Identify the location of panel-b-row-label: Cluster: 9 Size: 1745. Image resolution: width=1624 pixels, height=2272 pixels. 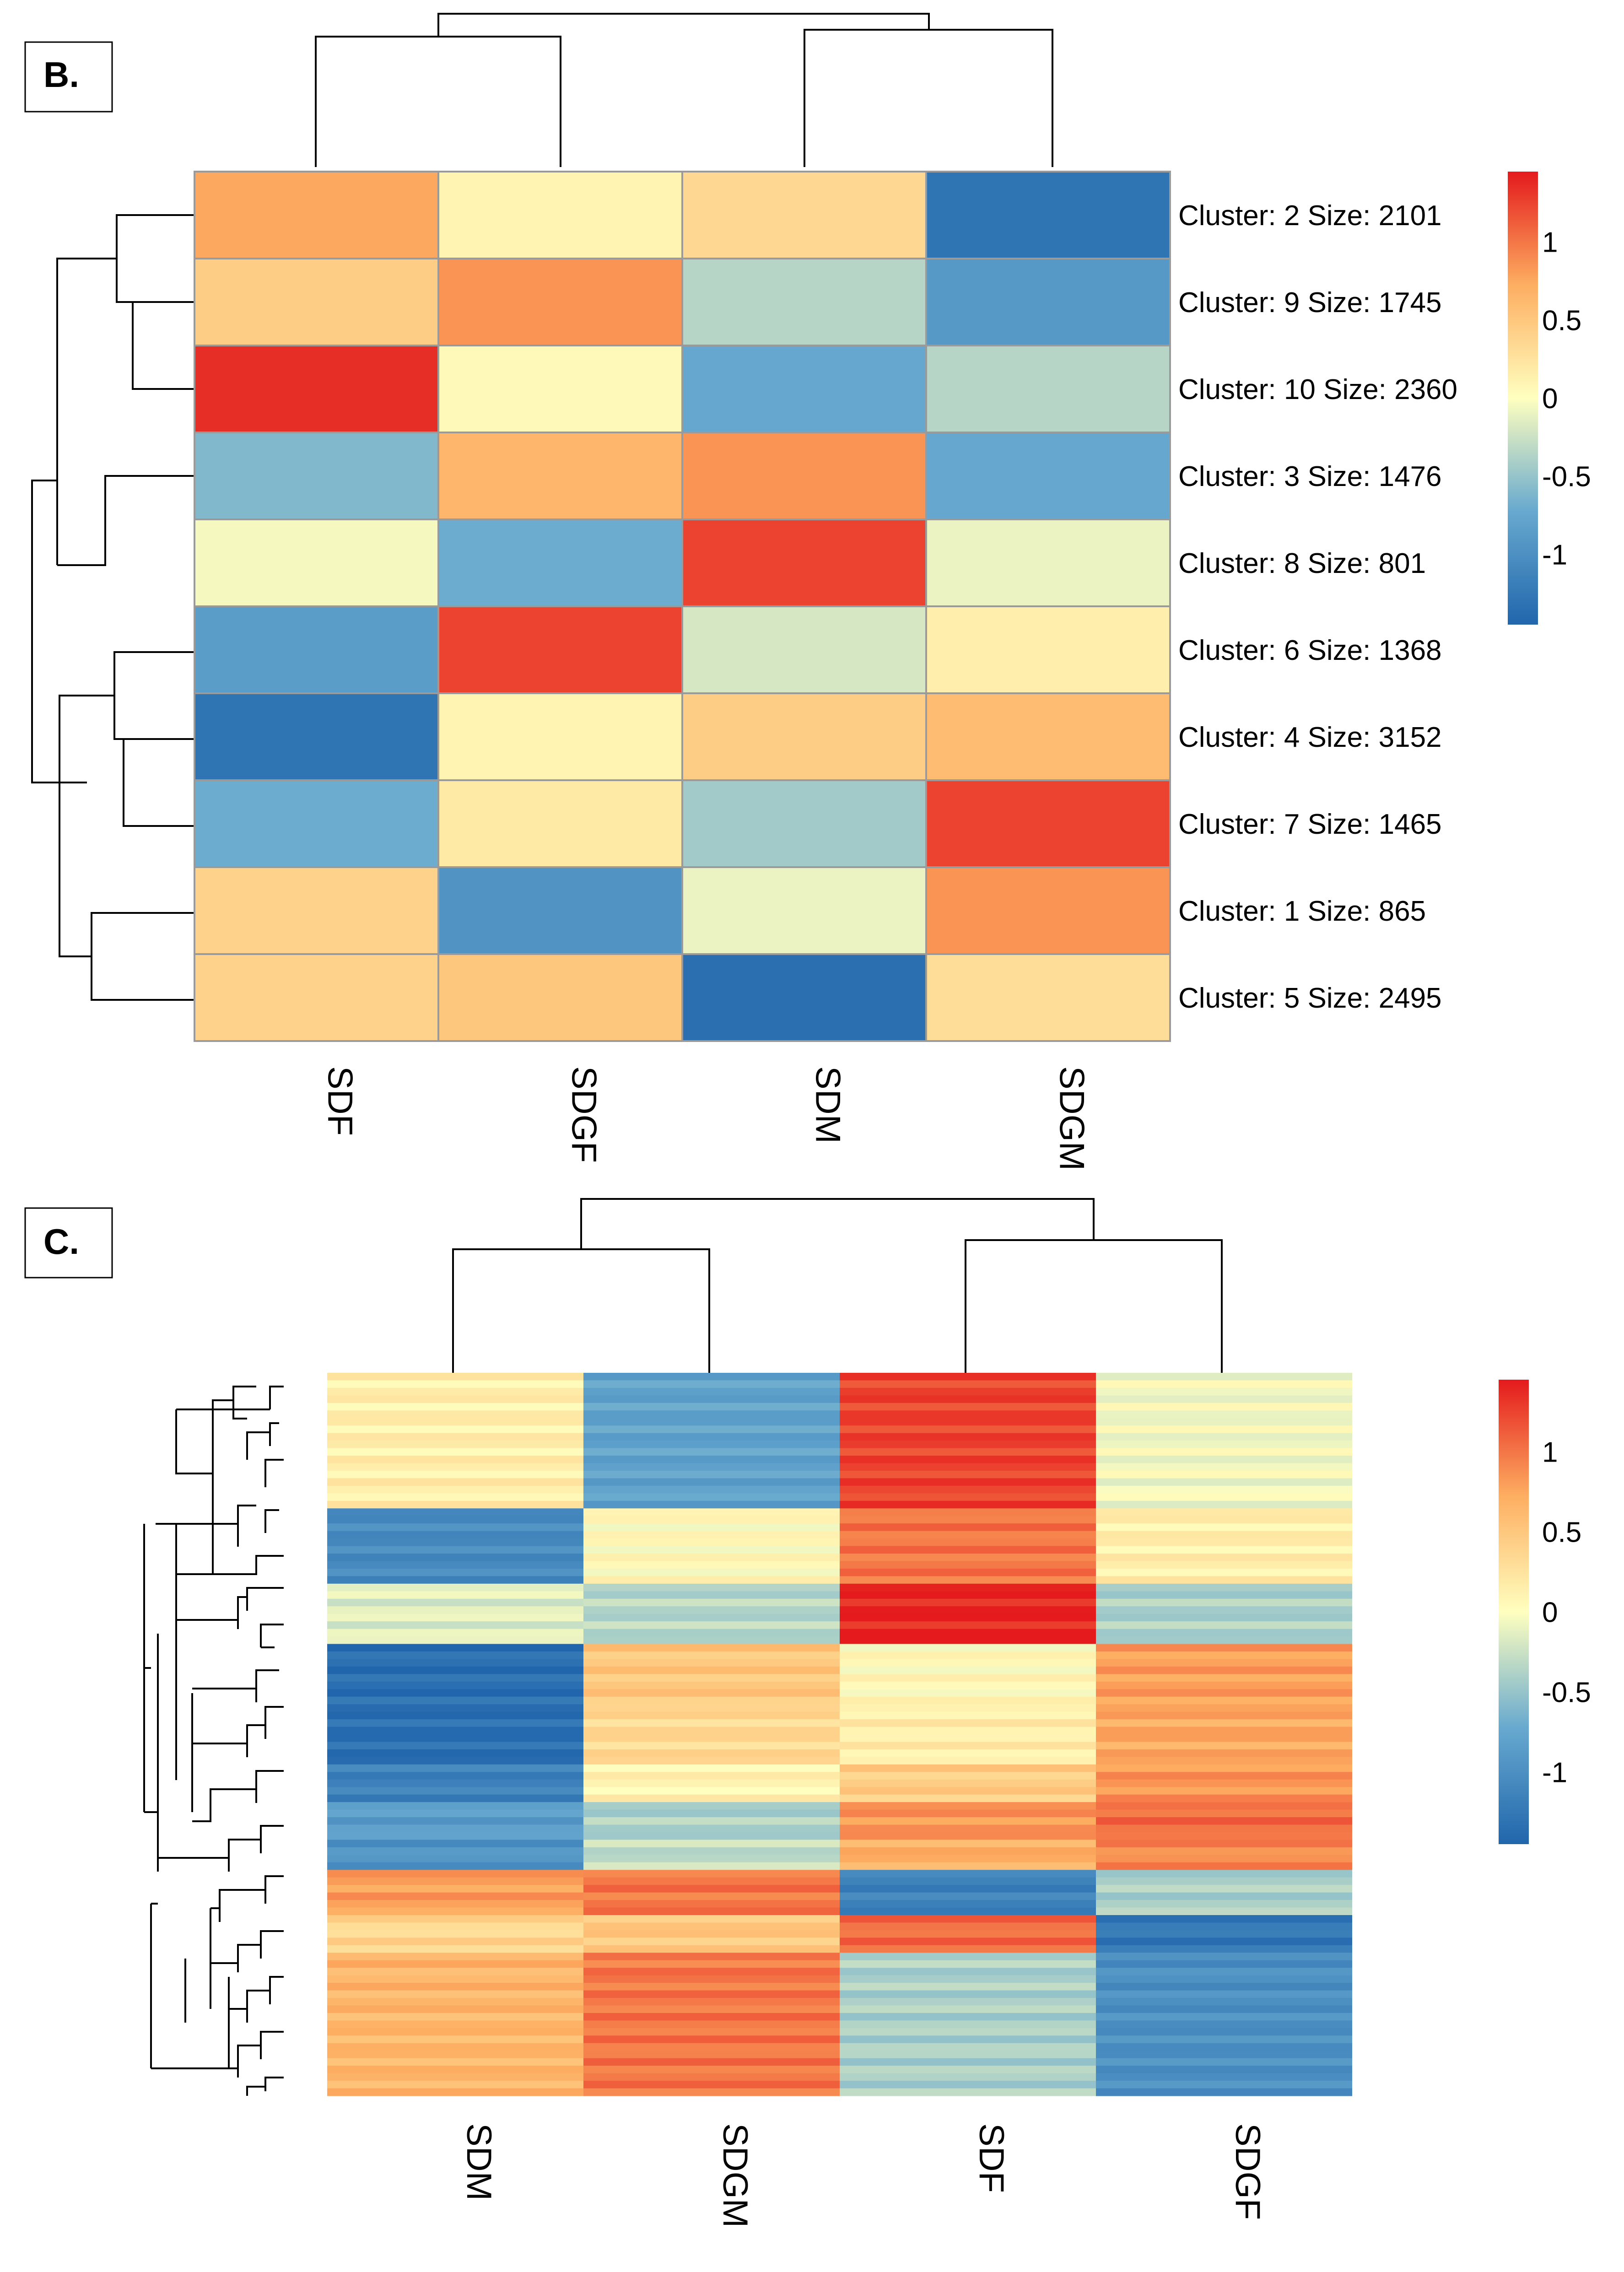
(1310, 303).